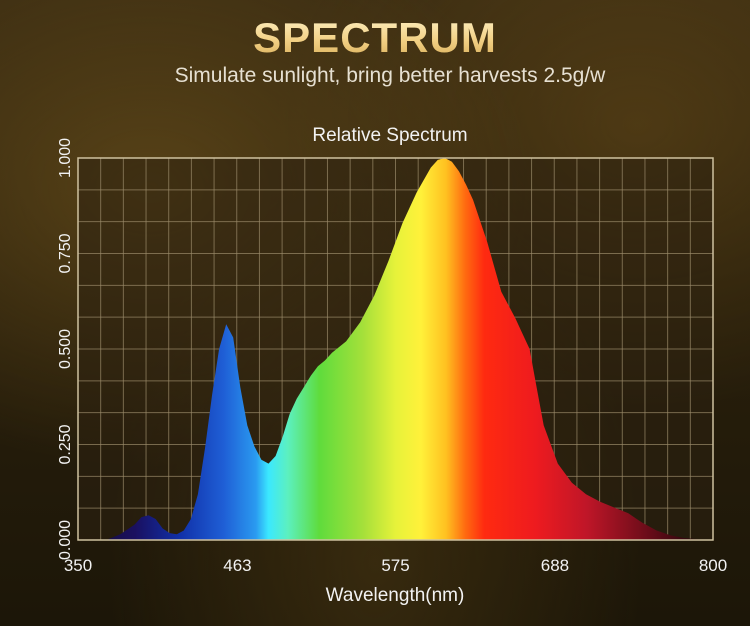 The image size is (750, 626). I want to click on x-tick-label: 350, so click(78, 565).